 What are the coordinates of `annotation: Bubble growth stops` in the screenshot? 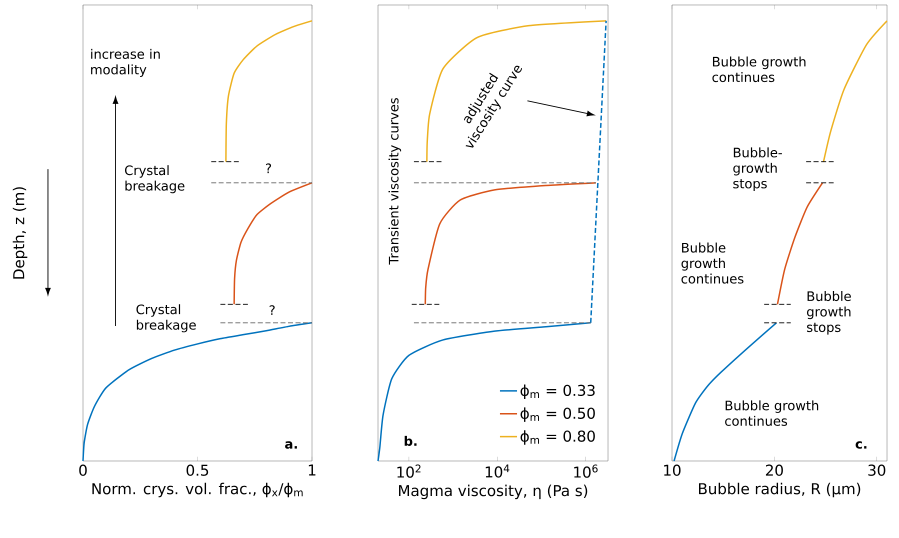 It's located at (829, 313).